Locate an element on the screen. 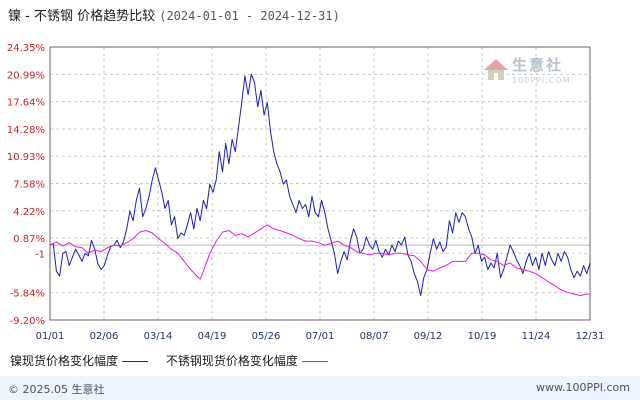 This screenshot has width=640, height=400. legend-item-stainless: 不锈钢现货价格变化幅度 is located at coordinates (247, 360).